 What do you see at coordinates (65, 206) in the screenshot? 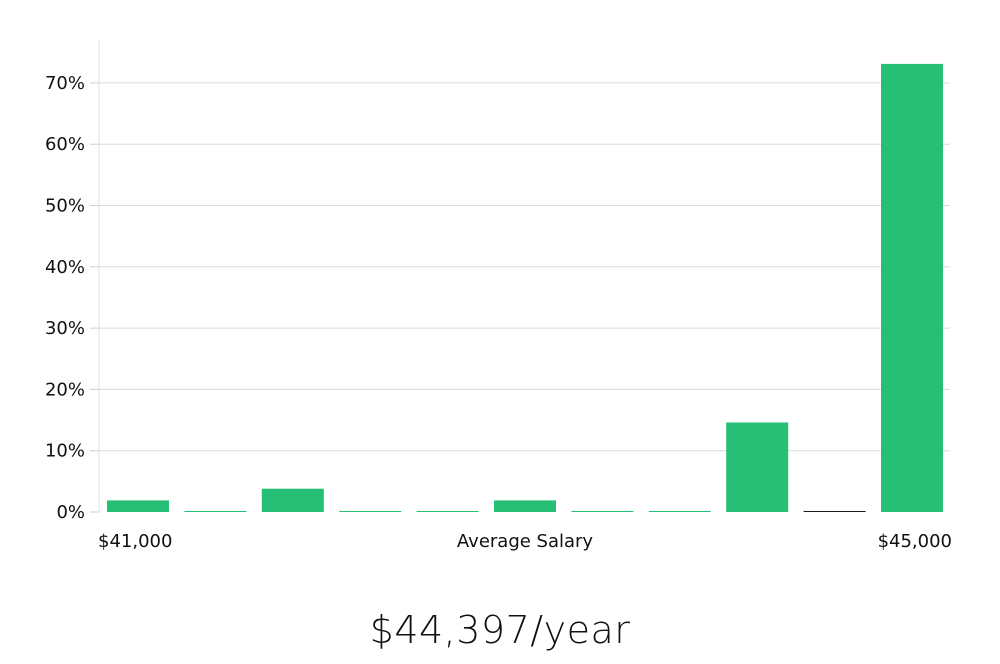
I see `y-tick-label: 50%` at bounding box center [65, 206].